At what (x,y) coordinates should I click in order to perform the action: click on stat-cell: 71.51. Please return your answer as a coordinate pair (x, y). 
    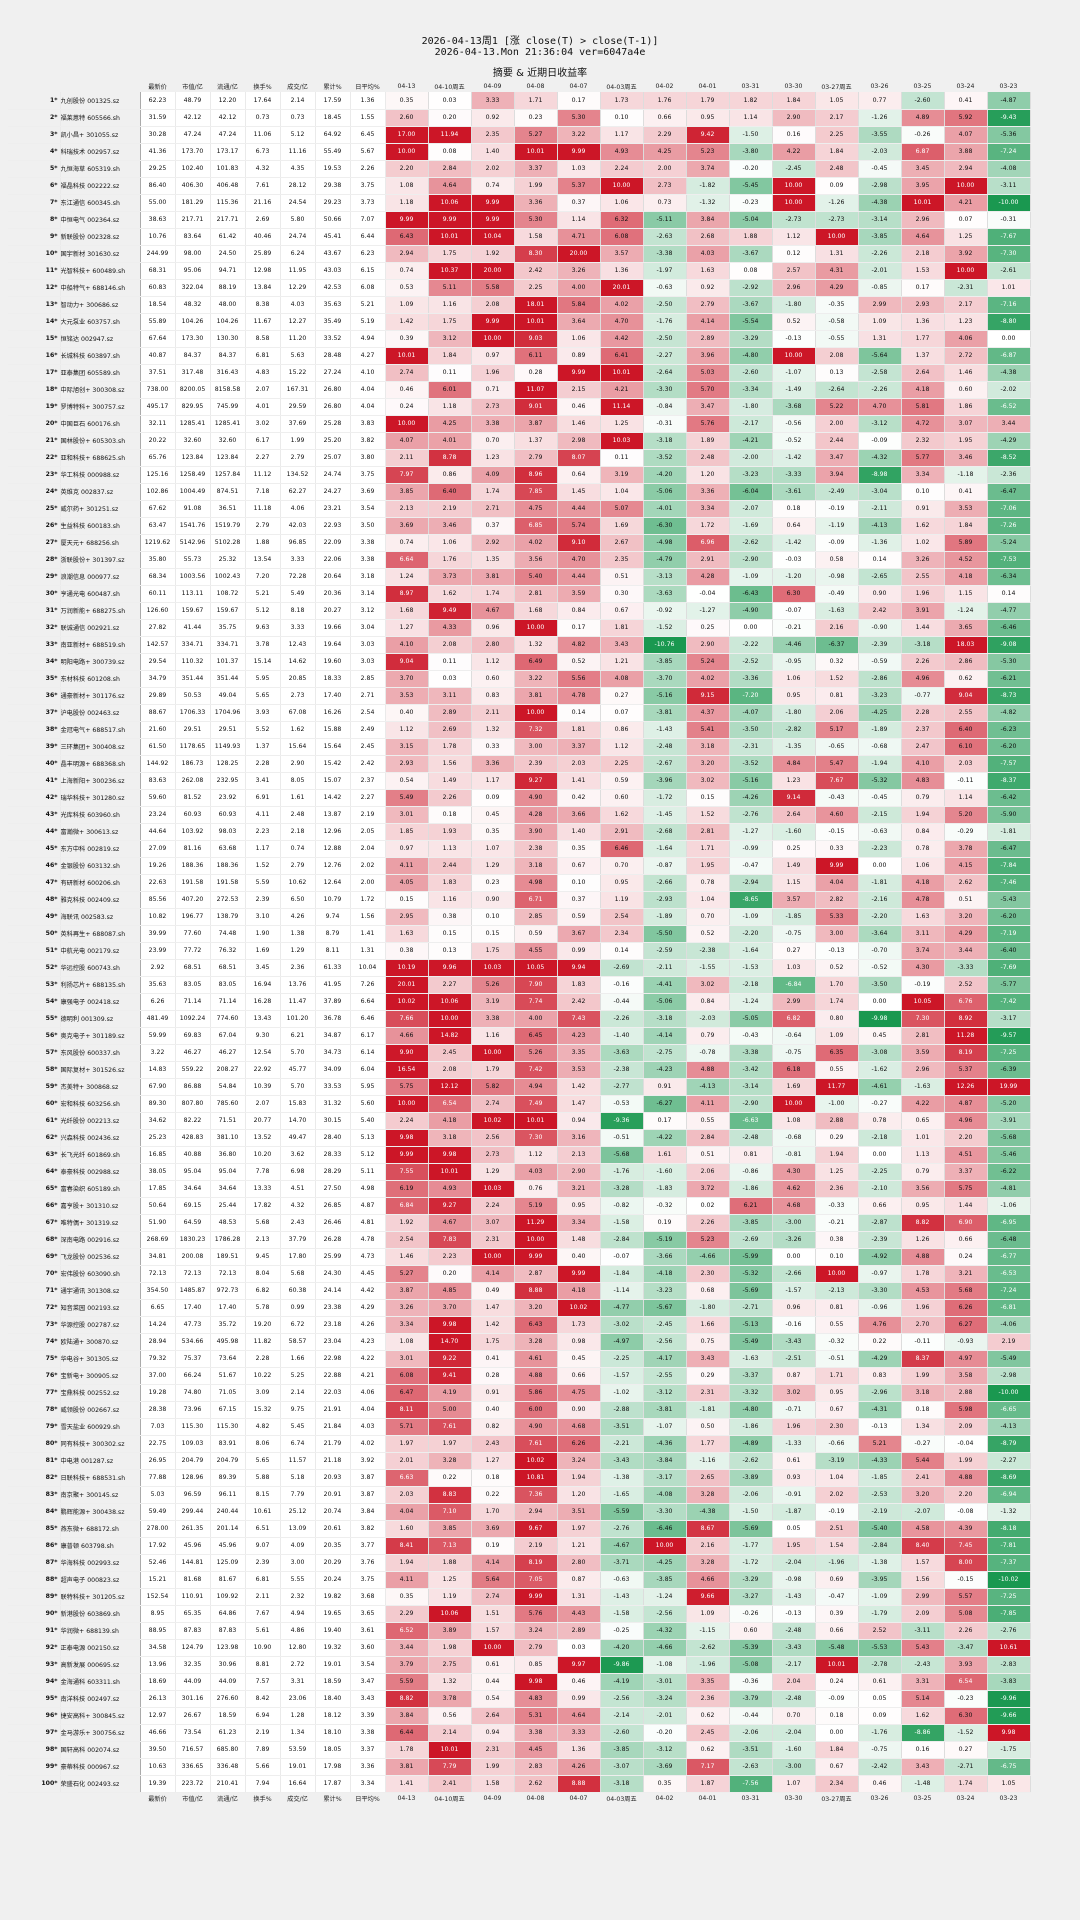
    Looking at the image, I should click on (227, 1120).